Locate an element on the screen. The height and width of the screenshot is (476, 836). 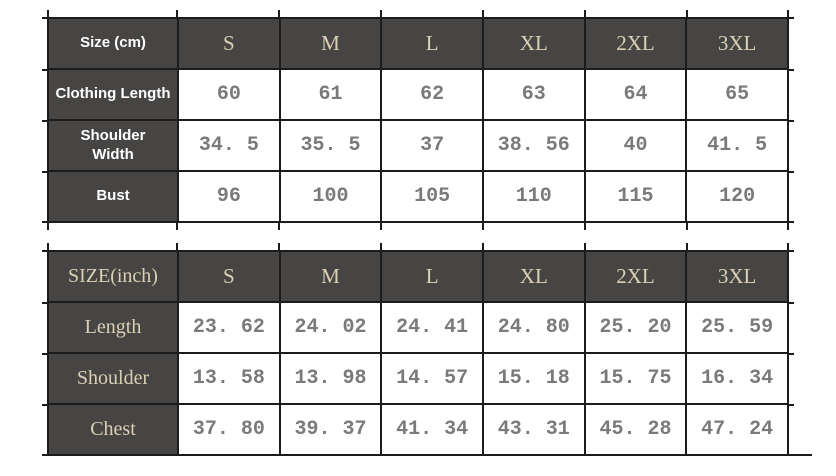
value-cell: 41. 5 is located at coordinates (737, 145).